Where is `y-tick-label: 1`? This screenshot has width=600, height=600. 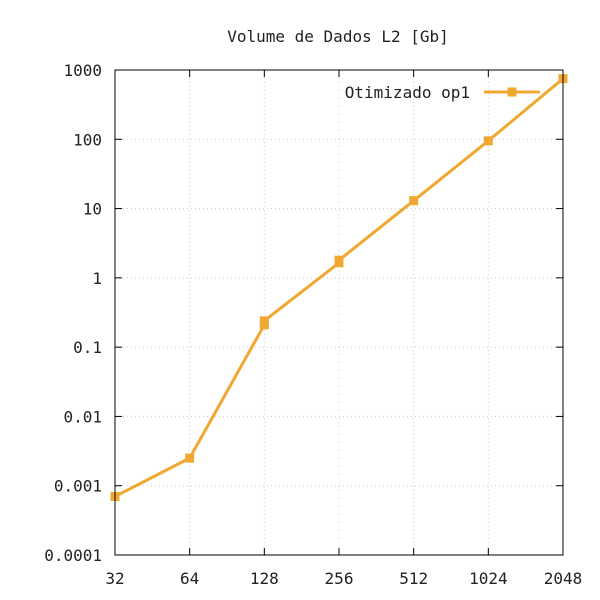 y-tick-label: 1 is located at coordinates (97, 278).